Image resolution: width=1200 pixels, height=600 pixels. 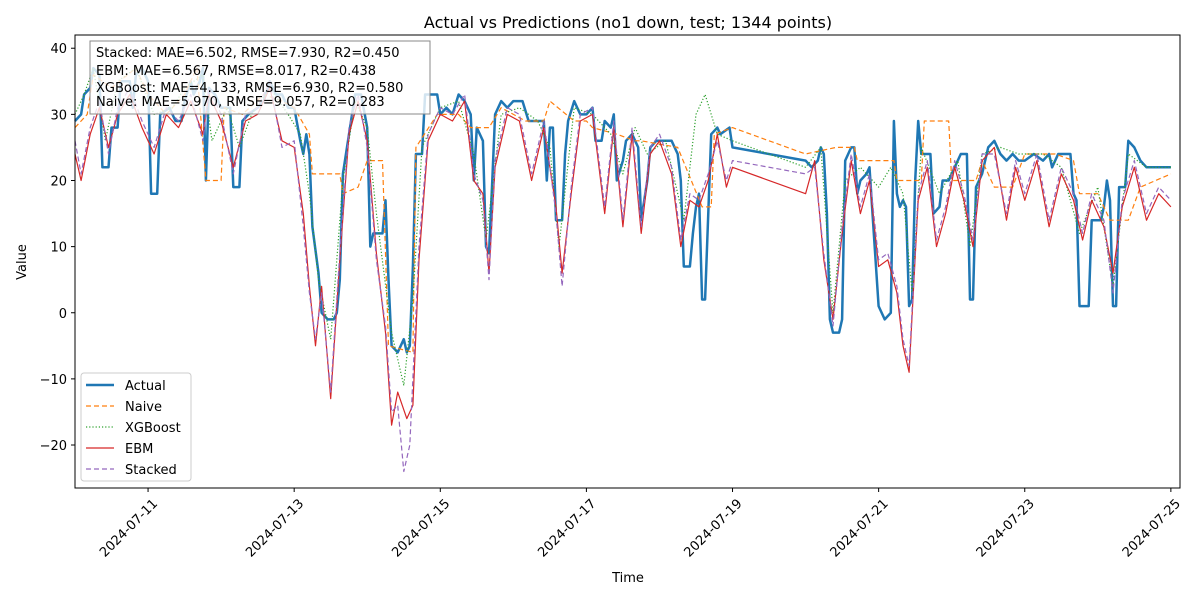 What do you see at coordinates (129, 528) in the screenshot?
I see `x-tick-label: 2024-07-11` at bounding box center [129, 528].